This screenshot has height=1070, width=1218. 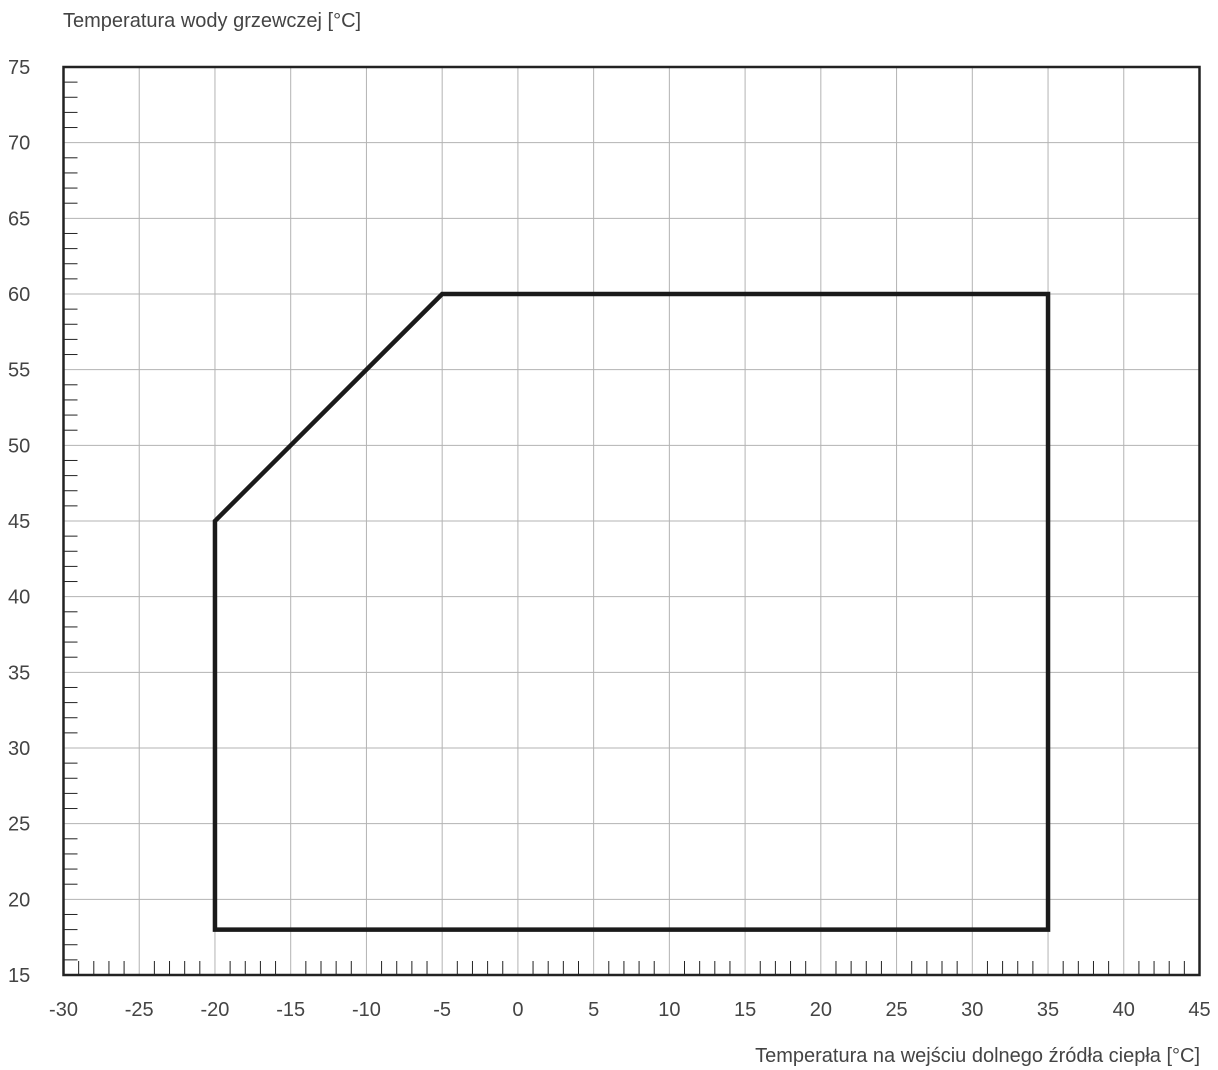 What do you see at coordinates (19, 219) in the screenshot?
I see `y-tick-label: 65` at bounding box center [19, 219].